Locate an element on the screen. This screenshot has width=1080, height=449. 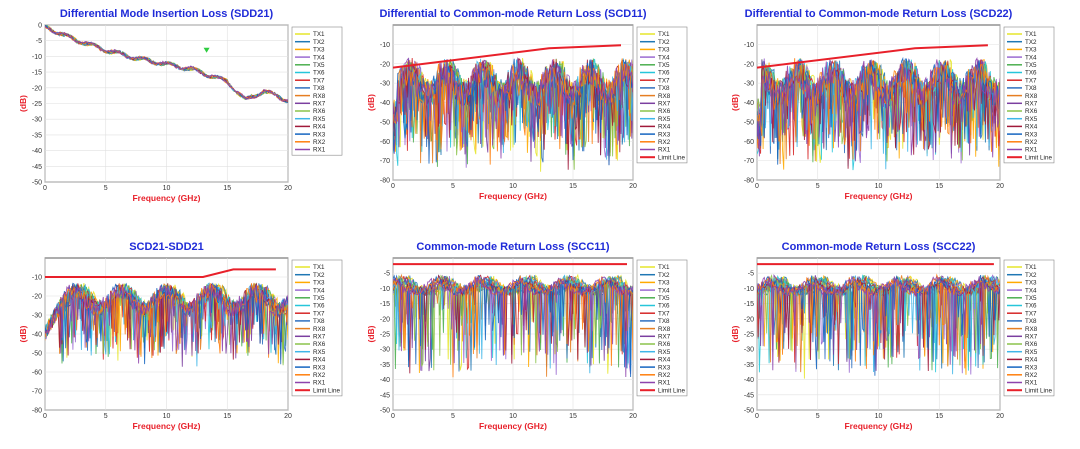
legend-item: RX3 is located at coordinates (319, 367).